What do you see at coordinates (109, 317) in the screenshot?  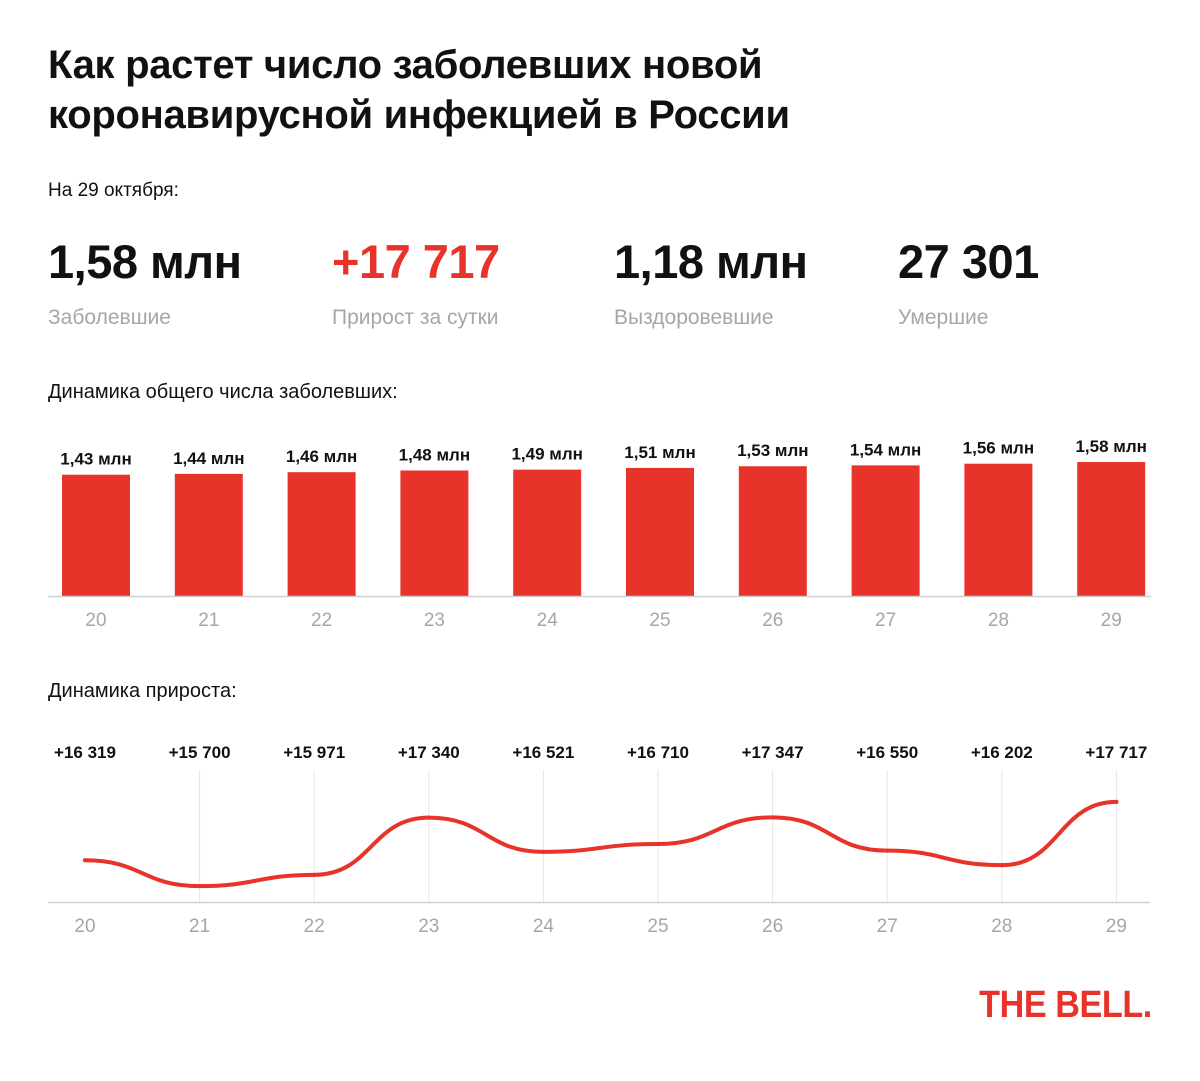 I see `stat-cases-label: Заболевшие` at bounding box center [109, 317].